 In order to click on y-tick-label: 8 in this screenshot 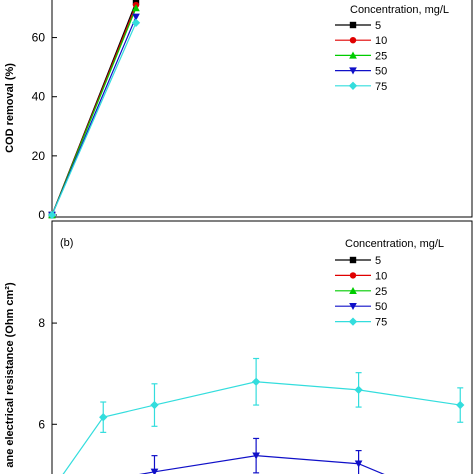, I will do `click(41, 323)`.